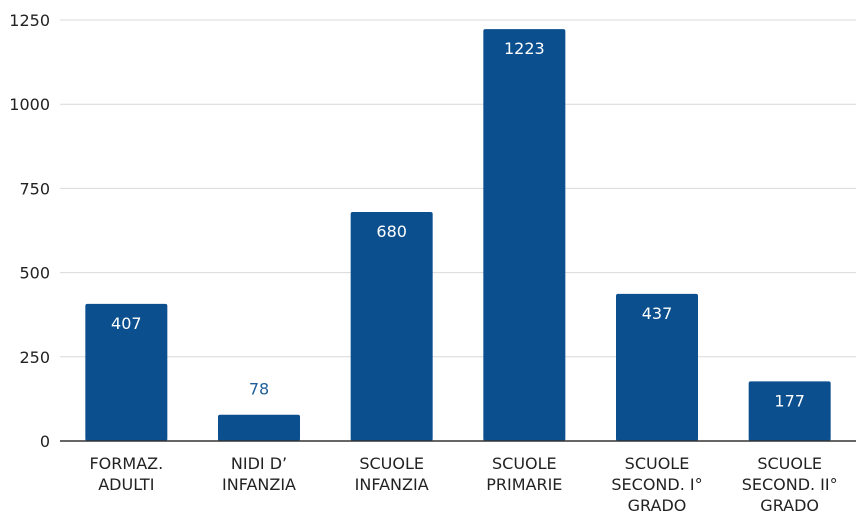  What do you see at coordinates (45, 441) in the screenshot?
I see `y-tick-label: 0` at bounding box center [45, 441].